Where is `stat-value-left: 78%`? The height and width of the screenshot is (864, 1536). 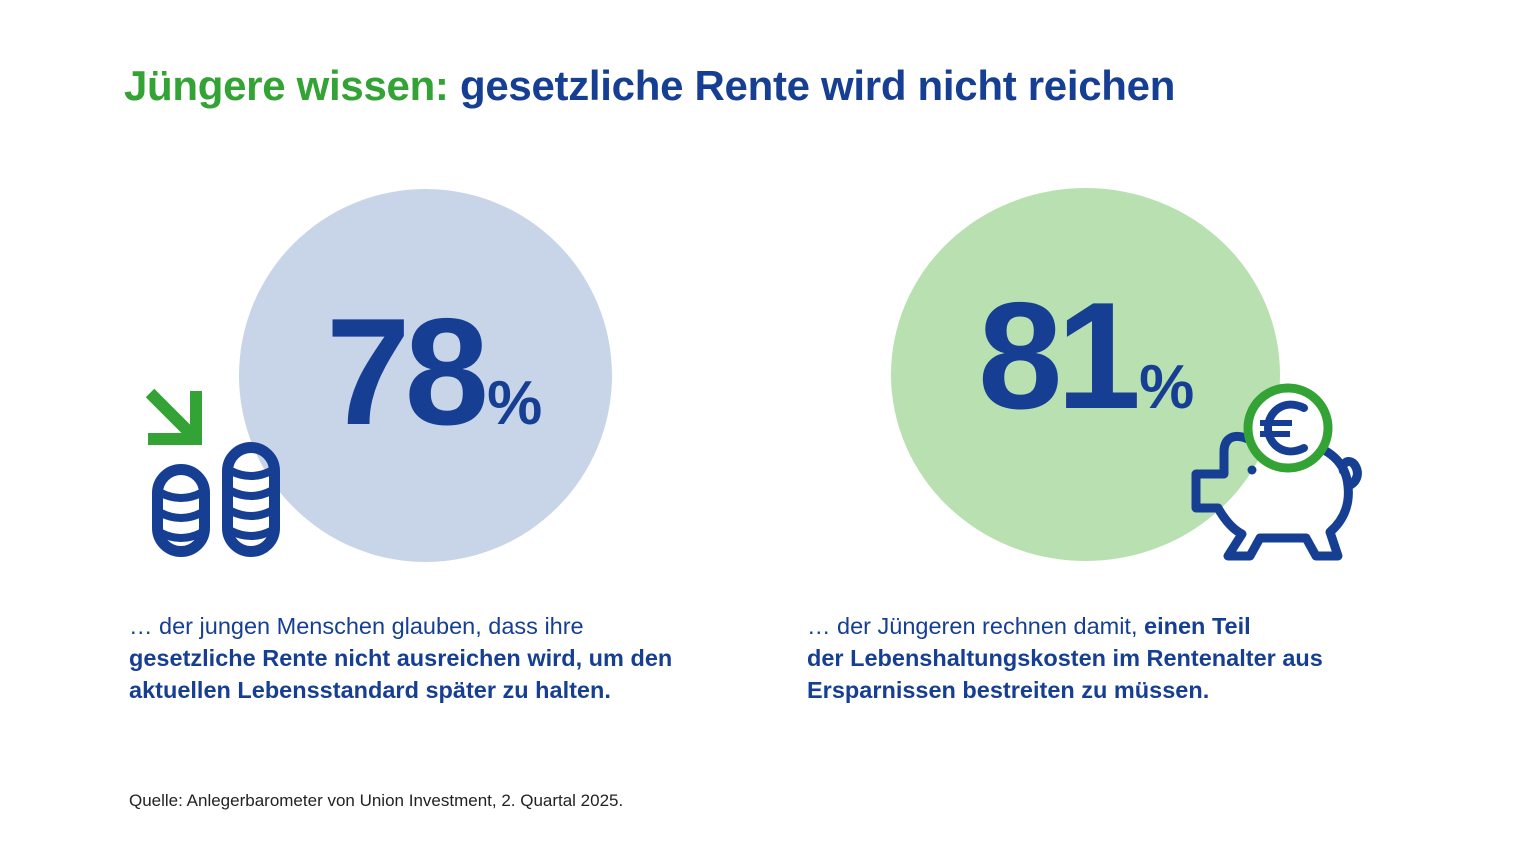 stat-value-left: 78% is located at coordinates (434, 372).